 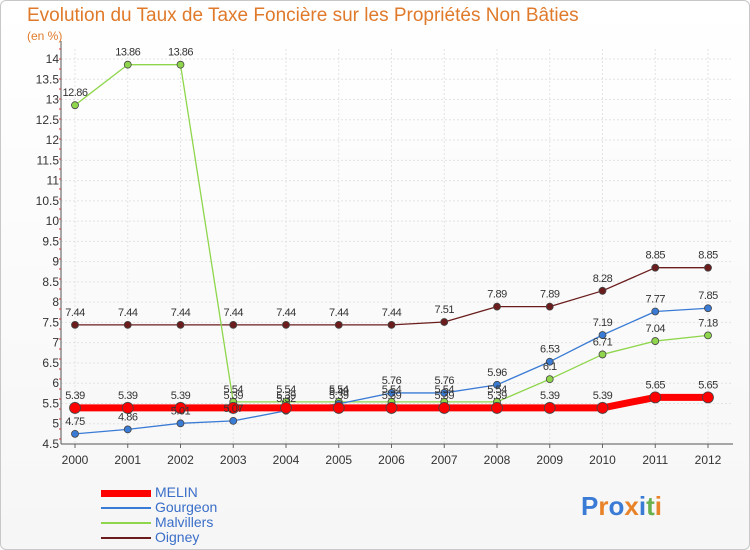 I want to click on data-label-gourgeon: 4.75, so click(x=75, y=422).